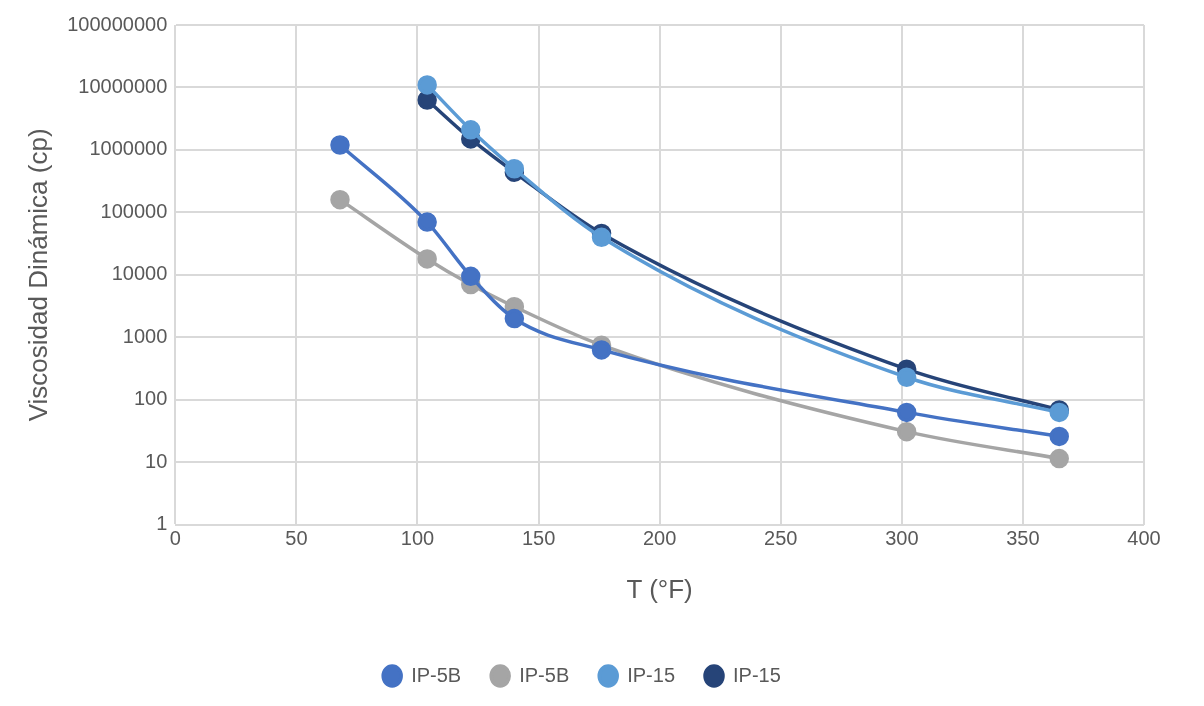 The width and height of the screenshot is (1204, 706). What do you see at coordinates (902, 538) in the screenshot?
I see `x-tick-label: 300` at bounding box center [902, 538].